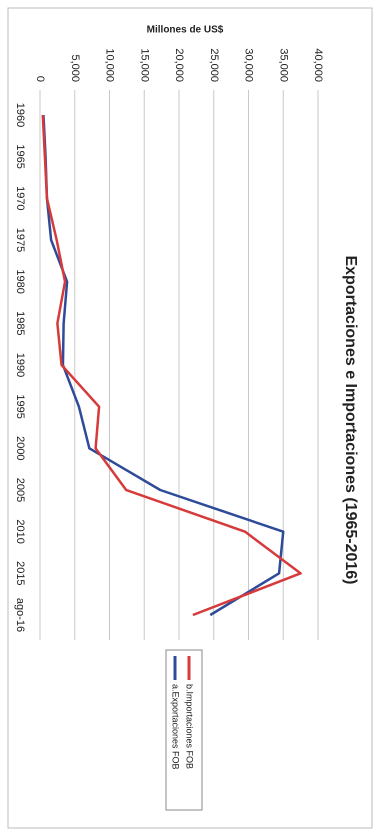 This screenshot has width=380, height=836. I want to click on y-tick-label: 35,000, so click(283, 65).